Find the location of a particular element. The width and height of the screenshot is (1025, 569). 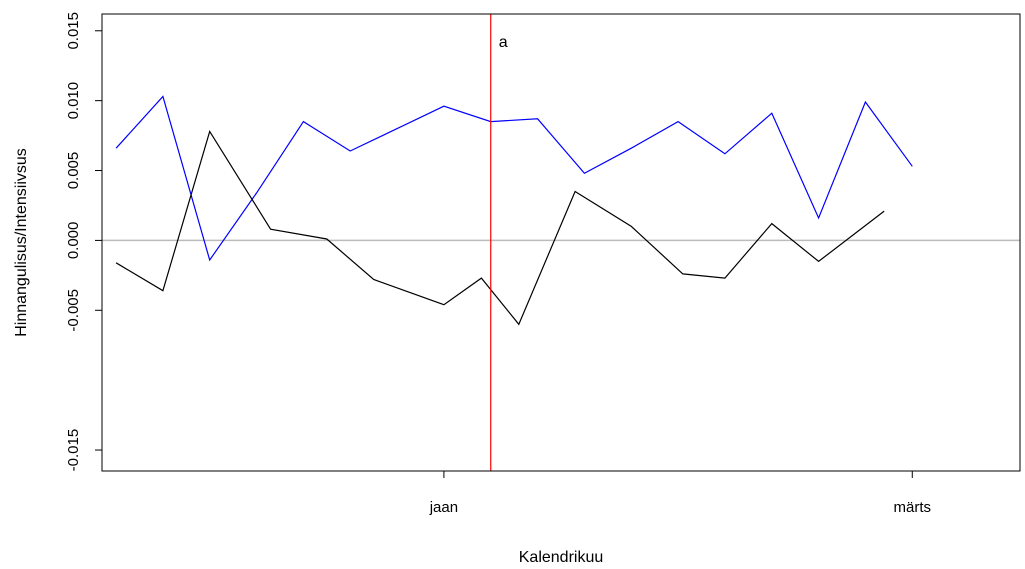

y-tick-label: -0.015 is located at coordinates (73, 450).